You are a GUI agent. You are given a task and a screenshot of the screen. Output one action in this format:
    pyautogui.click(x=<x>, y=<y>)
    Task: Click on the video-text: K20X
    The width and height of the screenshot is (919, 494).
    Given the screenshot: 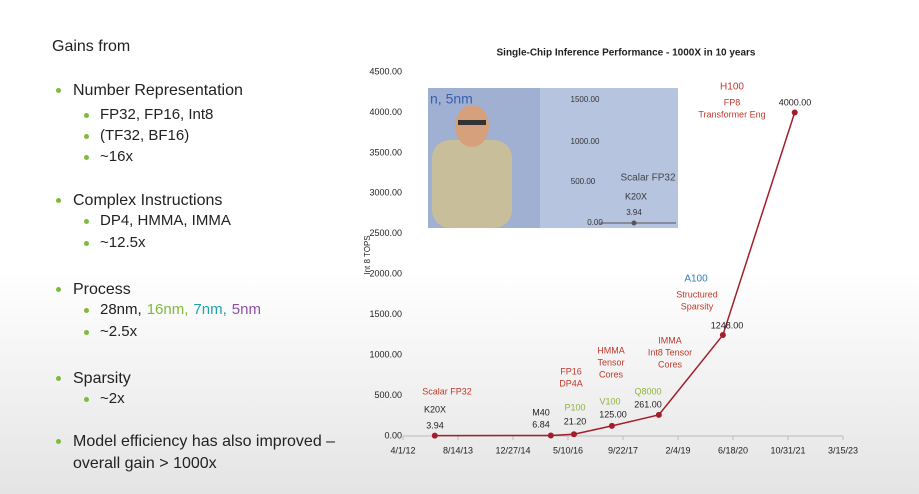 What is the action you would take?
    pyautogui.click(x=636, y=196)
    